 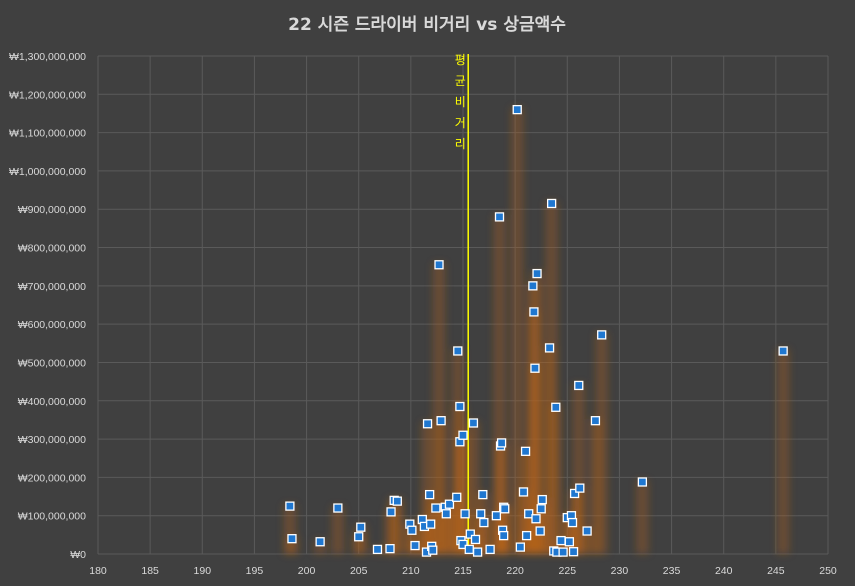 I want to click on x-tick-label: 250, so click(x=828, y=571).